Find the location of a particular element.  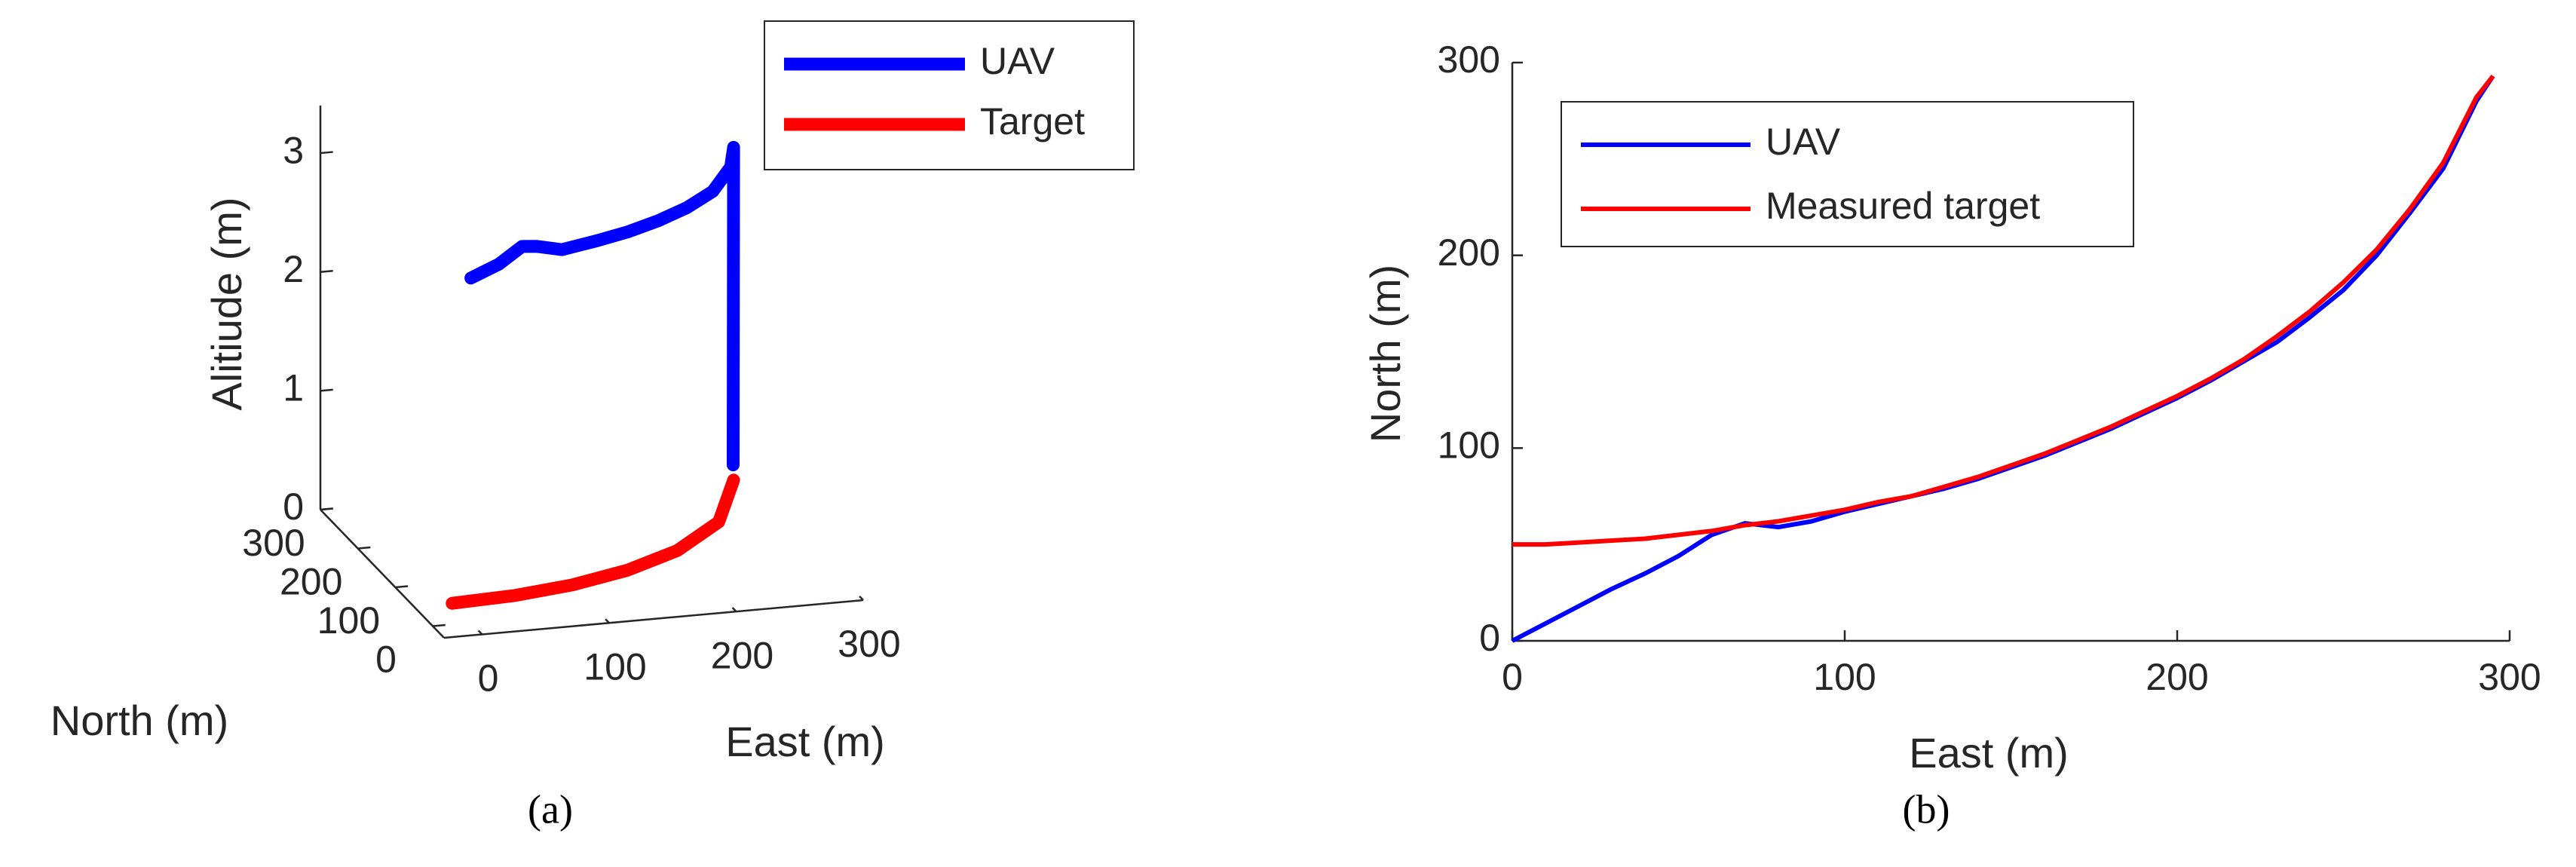

z-tick-label: 2 is located at coordinates (293, 269).